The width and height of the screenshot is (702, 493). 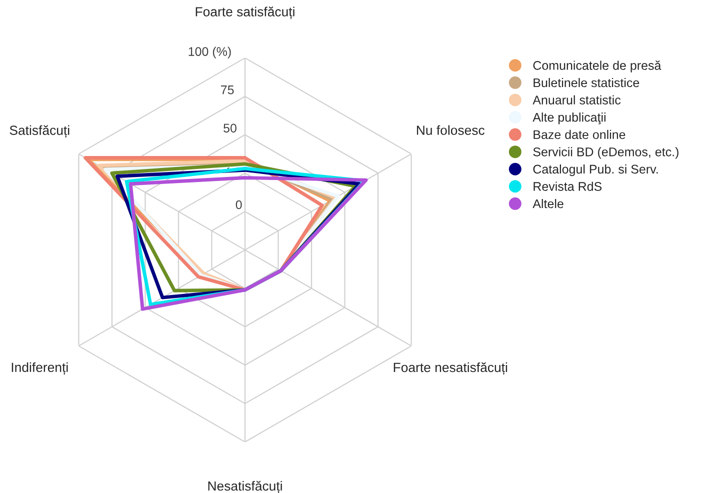 What do you see at coordinates (227, 90) in the screenshot?
I see `y-tick-label: 75` at bounding box center [227, 90].